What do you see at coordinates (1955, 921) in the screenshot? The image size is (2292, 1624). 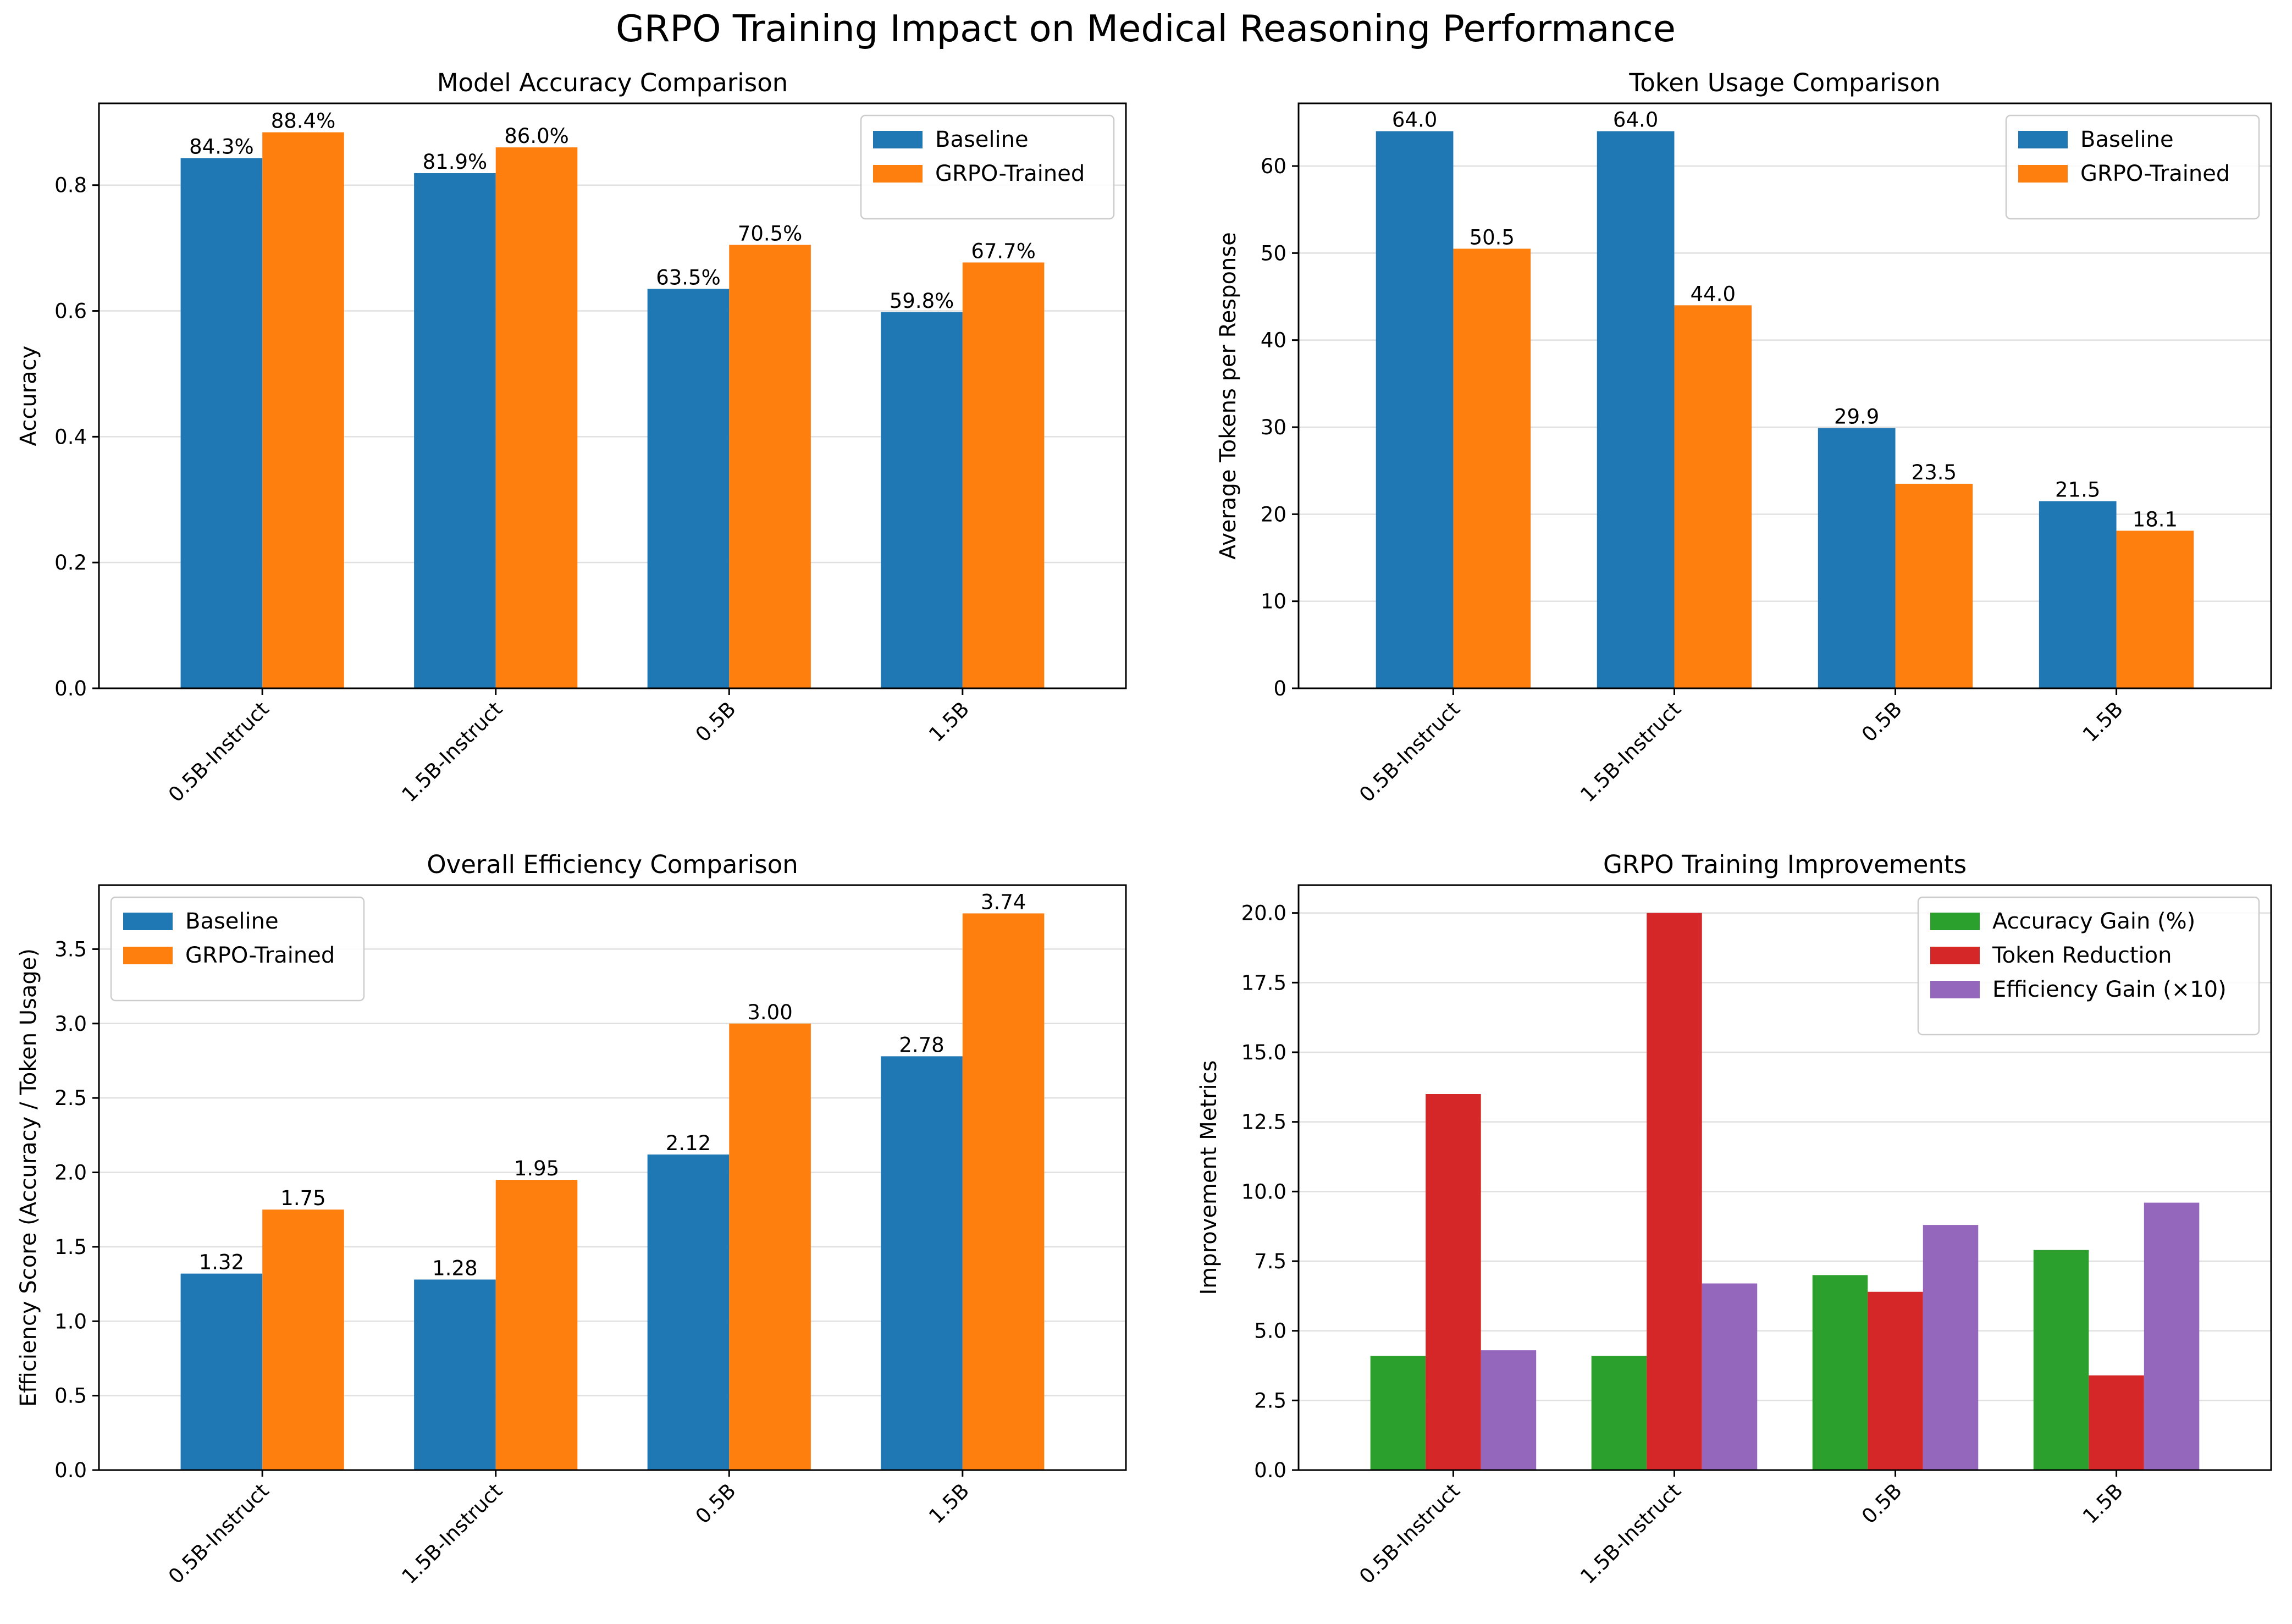 I see `legend-swatch-accuracy-gain` at bounding box center [1955, 921].